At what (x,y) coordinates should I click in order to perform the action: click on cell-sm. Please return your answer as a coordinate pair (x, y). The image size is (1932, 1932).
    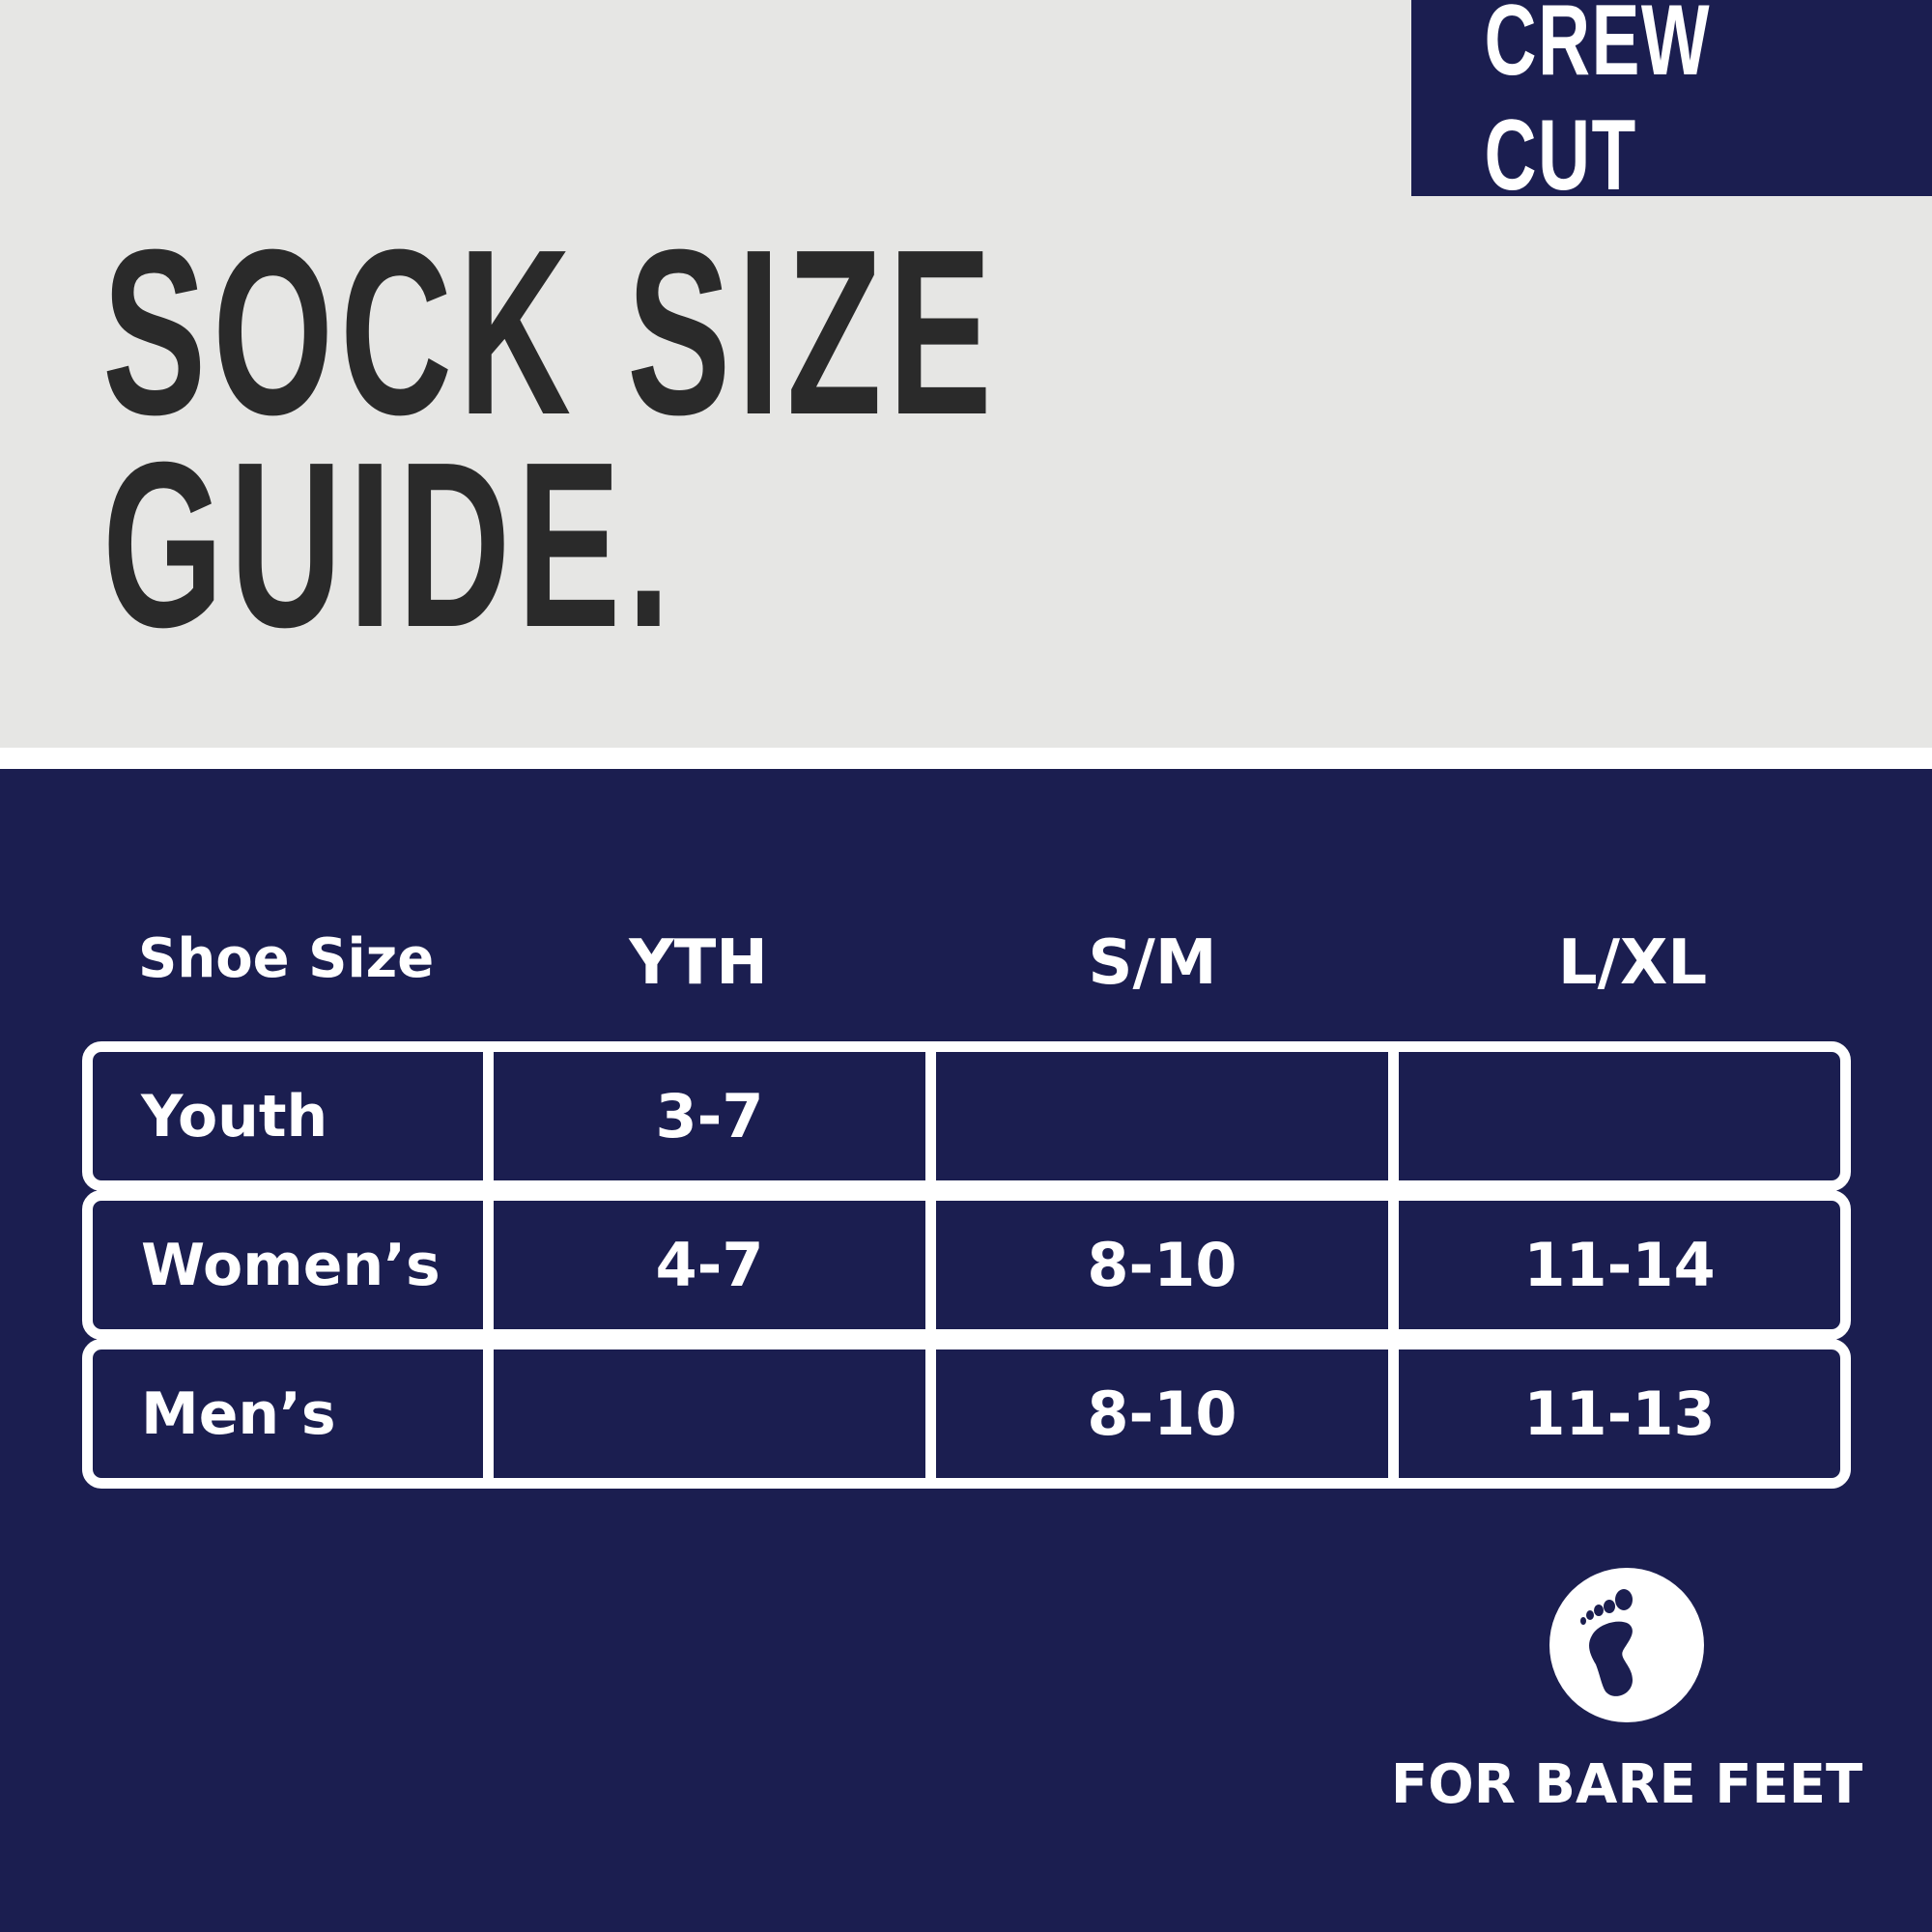
    Looking at the image, I should click on (1167, 1116).